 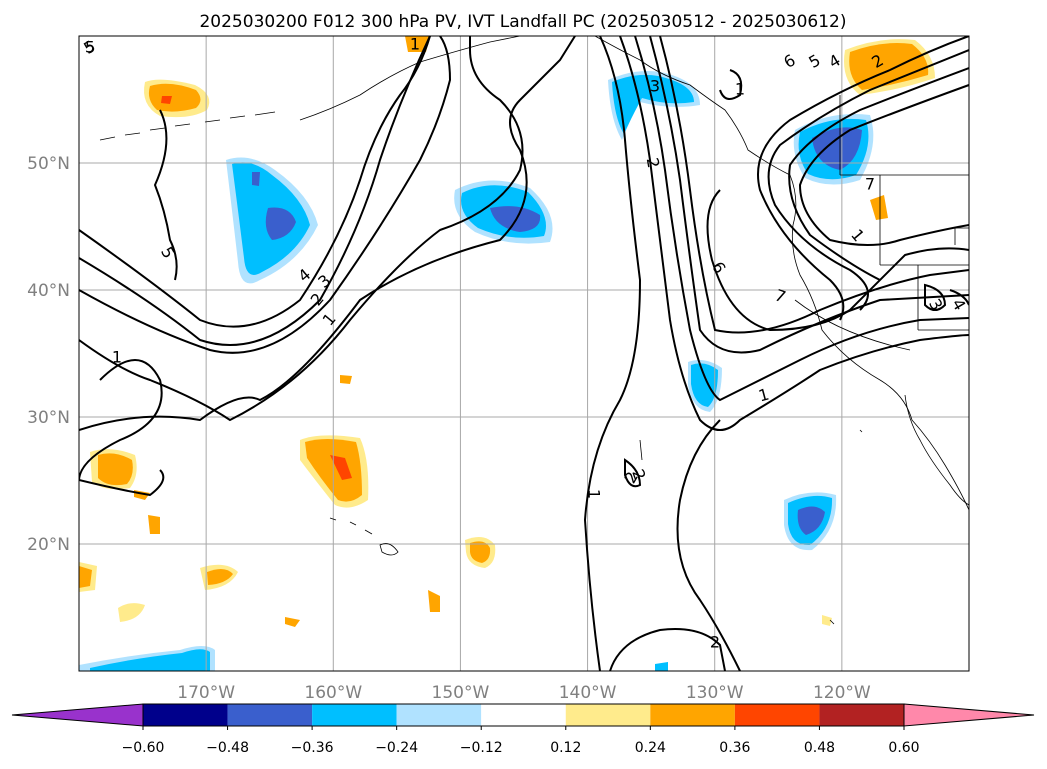 What do you see at coordinates (751, 527) in the screenshot?
I see `coastal-islands` at bounding box center [751, 527].